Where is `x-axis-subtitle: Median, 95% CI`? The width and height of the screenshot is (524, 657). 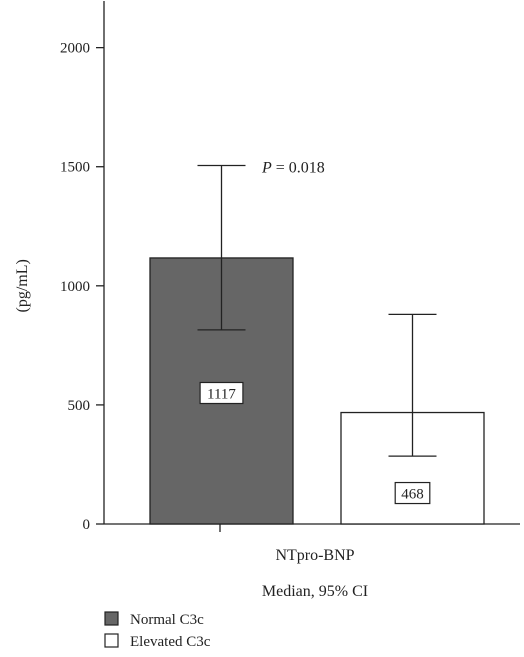
x-axis-subtitle: Median, 95% CI is located at coordinates (315, 591).